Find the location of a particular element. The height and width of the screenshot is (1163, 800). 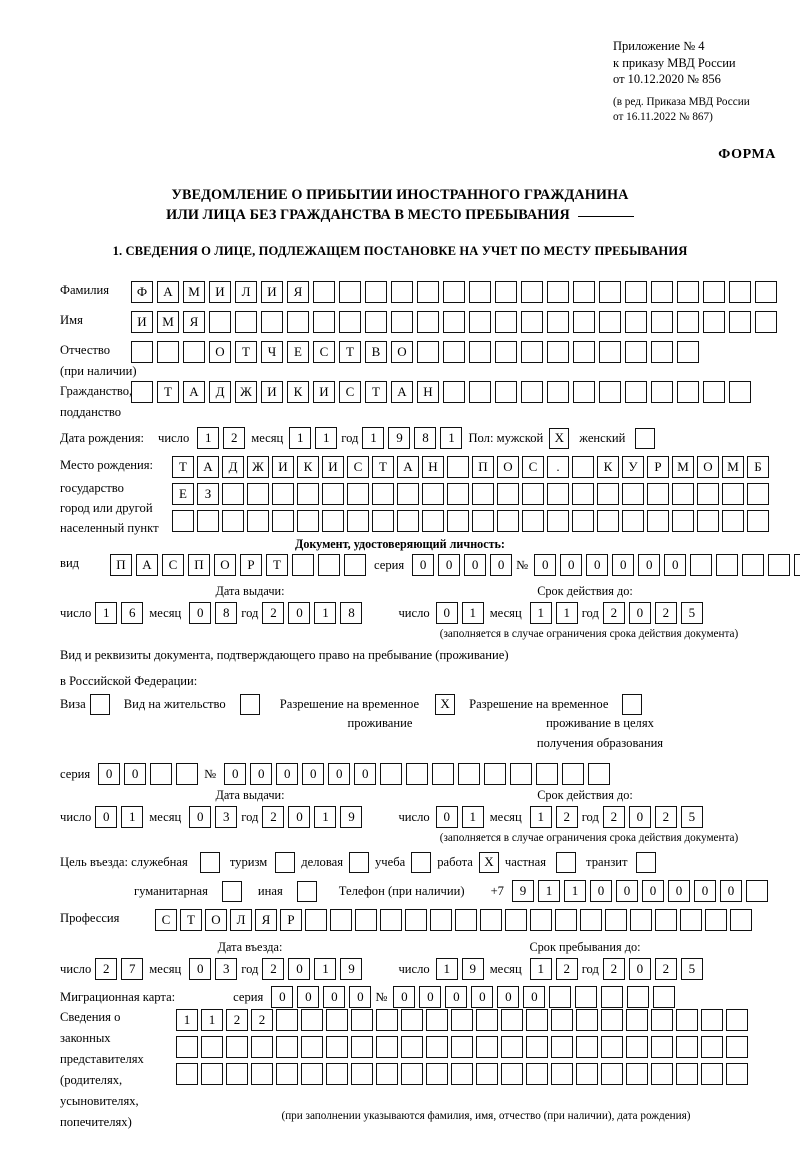

input-cell: М is located at coordinates (168, 322).